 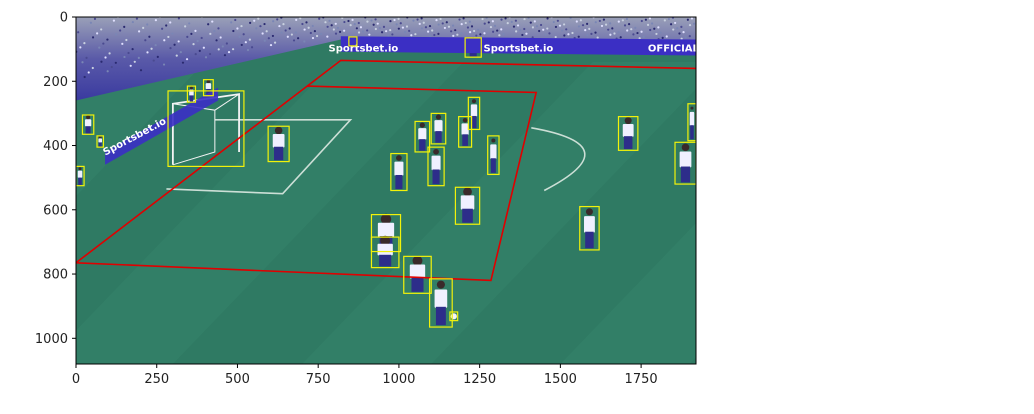 What do you see at coordinates (55, 146) in the screenshot?
I see `y-tick-label: 400` at bounding box center [55, 146].